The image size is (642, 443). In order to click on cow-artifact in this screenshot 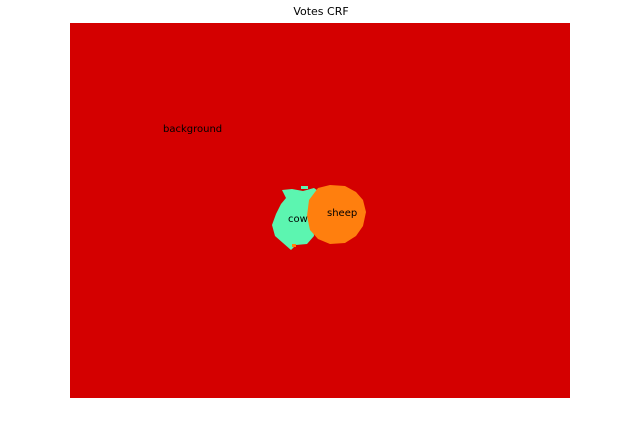, I will do `click(304, 187)`.